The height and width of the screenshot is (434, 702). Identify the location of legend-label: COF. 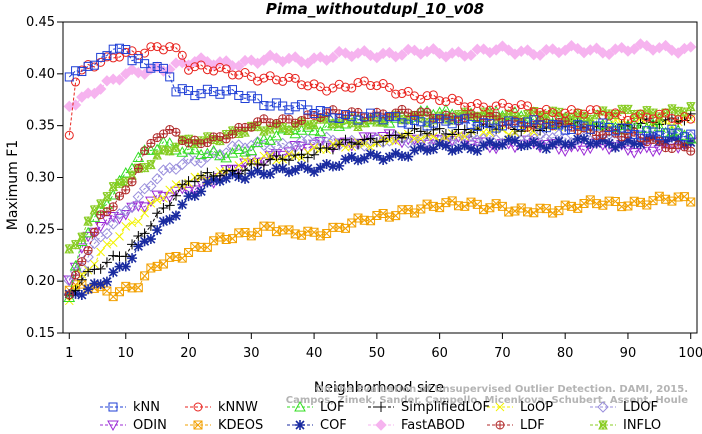
(333, 425).